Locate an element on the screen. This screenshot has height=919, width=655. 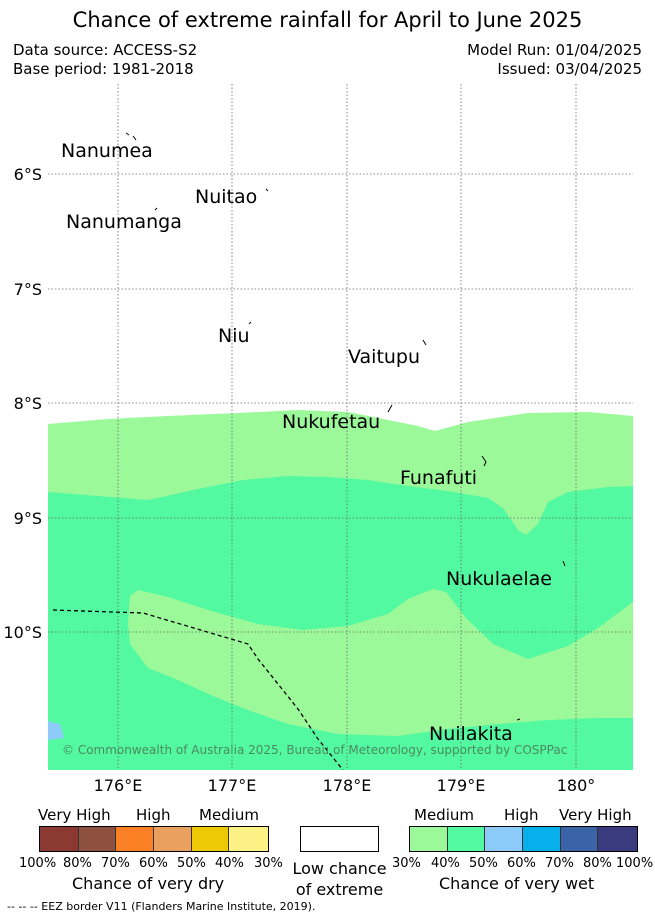
dry-tick-80: 80% is located at coordinates (77, 863).